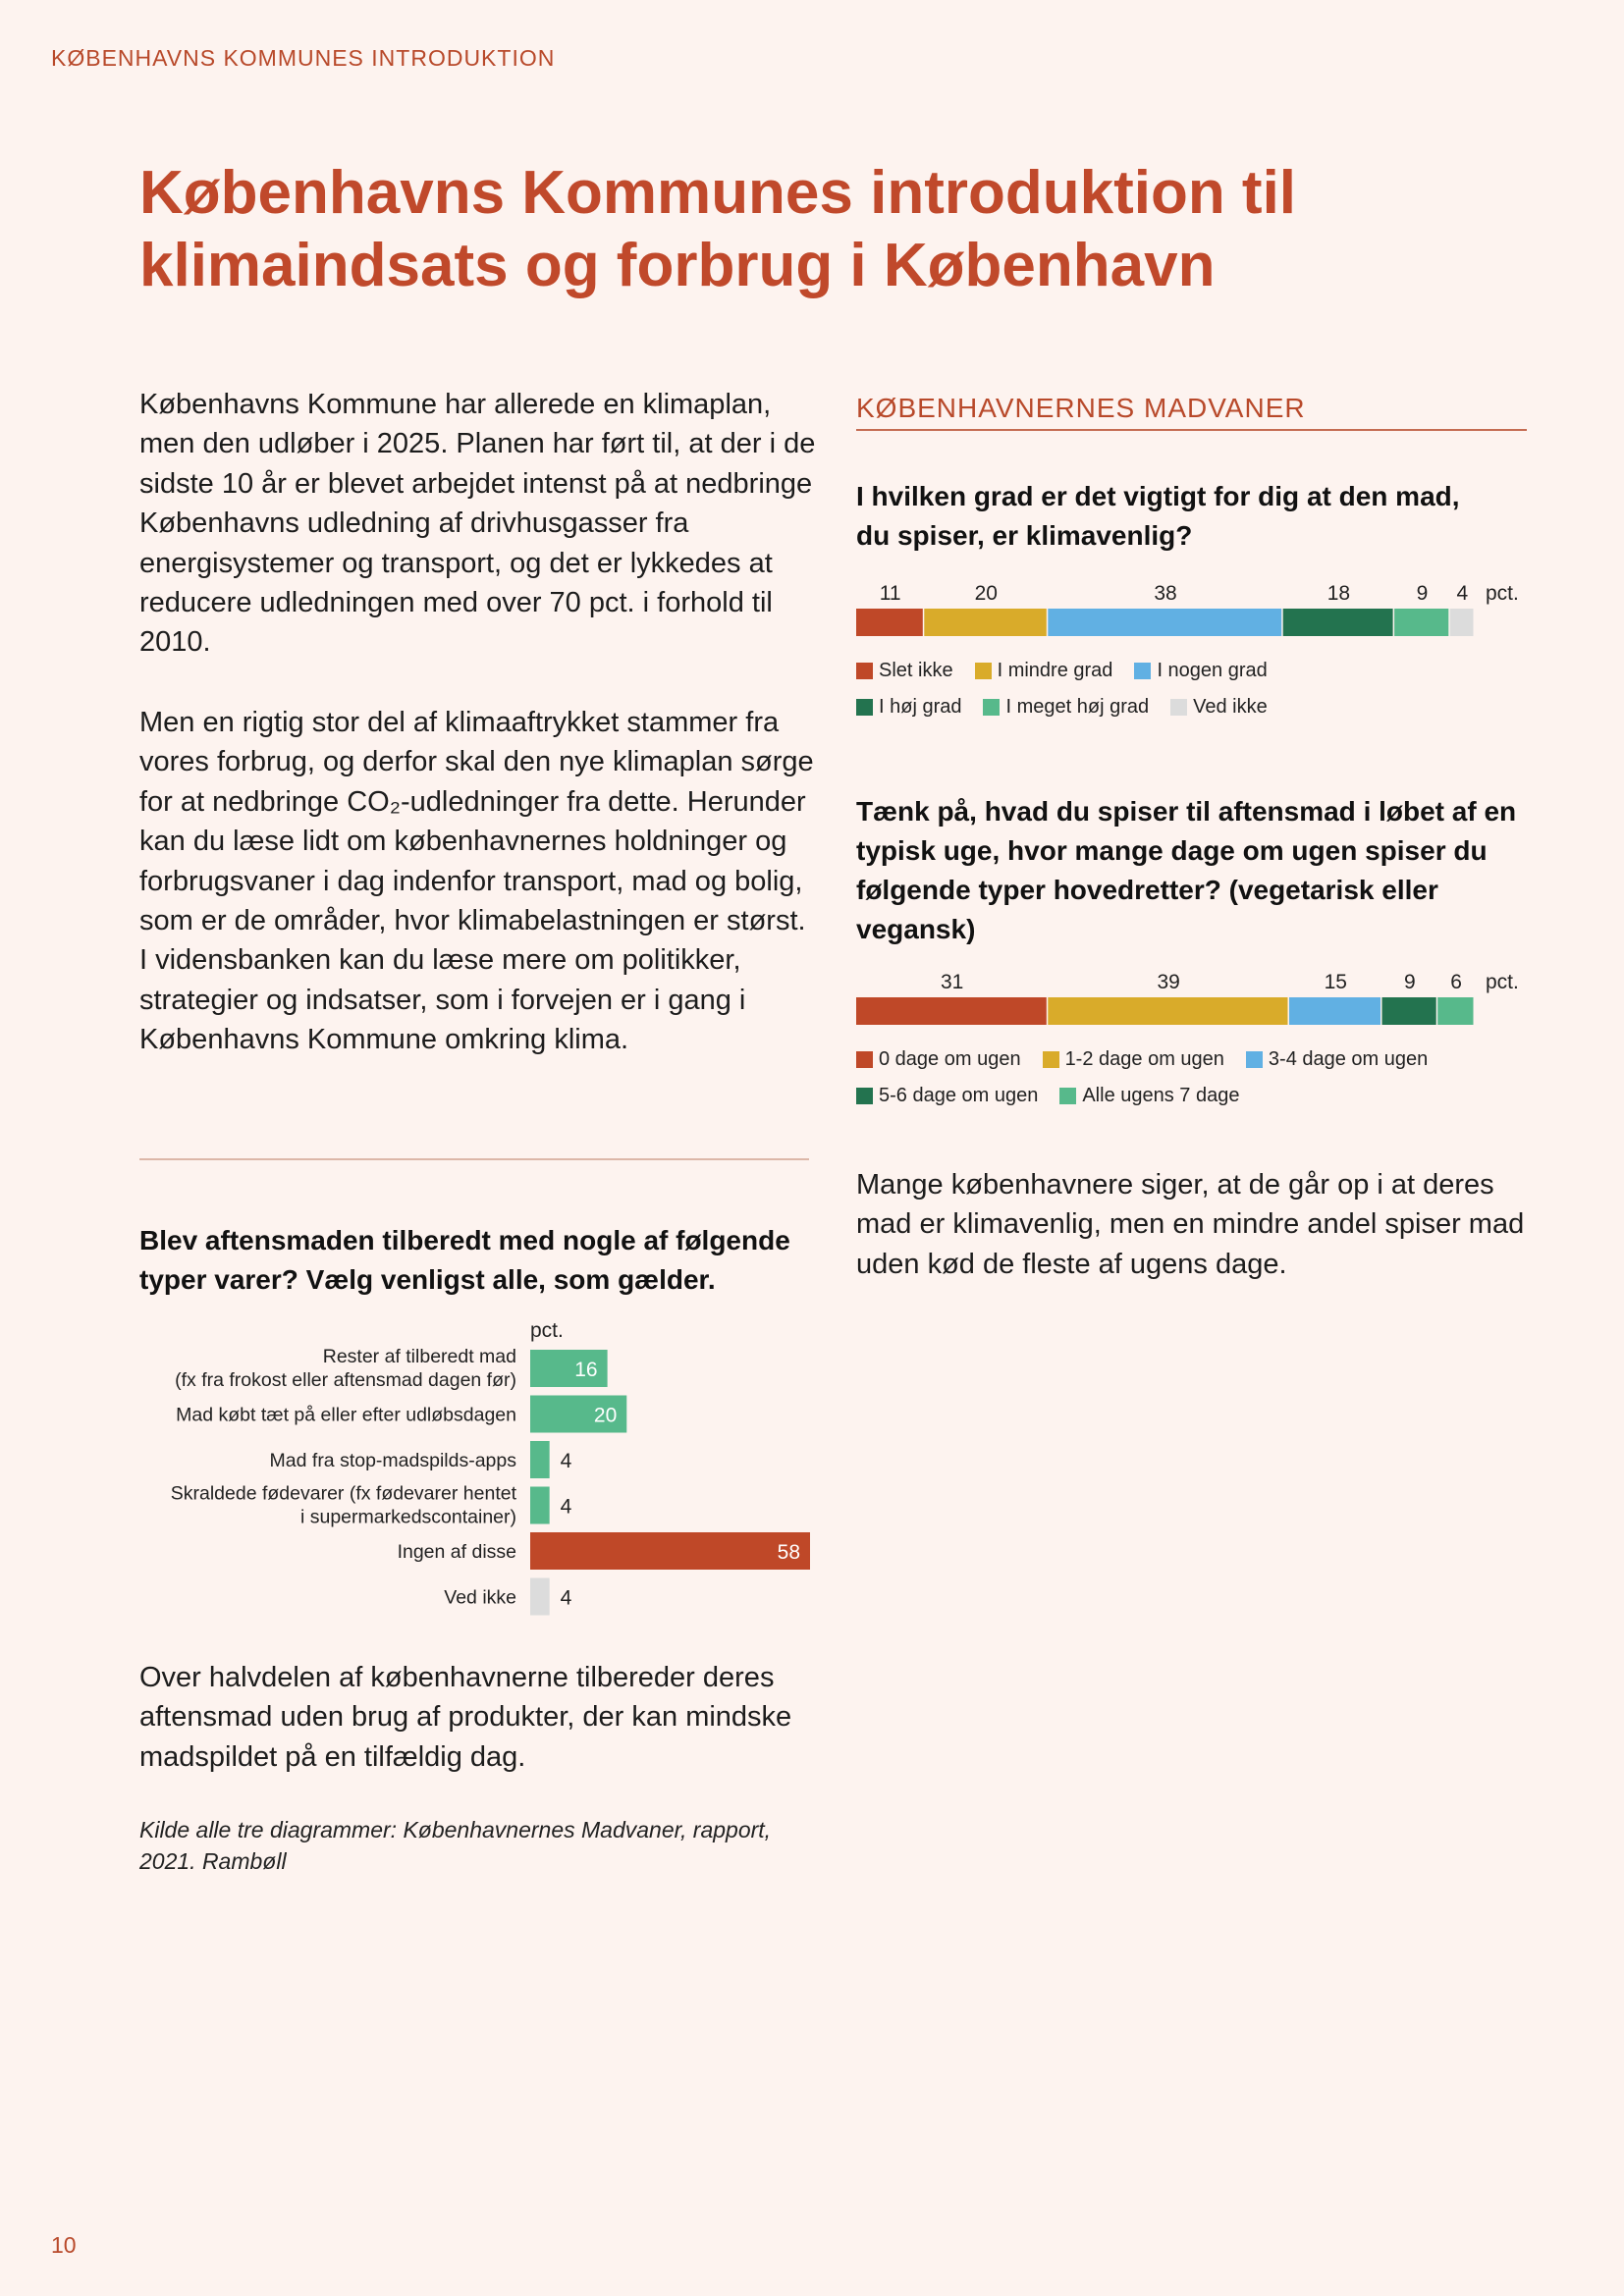 This screenshot has height=2296, width=1624. I want to click on left-divider, so click(474, 1159).